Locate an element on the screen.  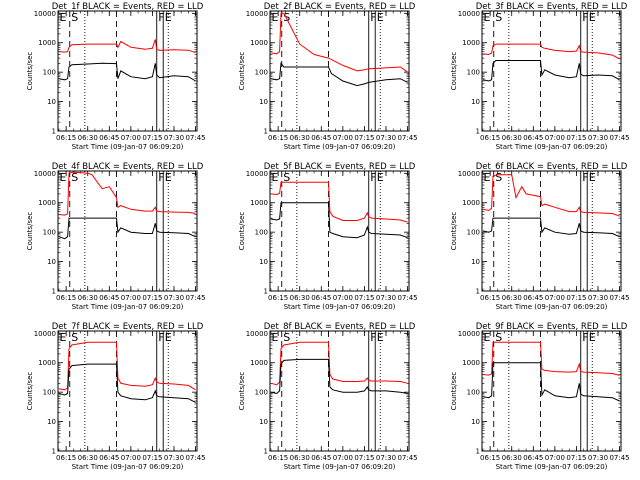
panel-title: Det_9f BLACK = Events, RED = LLD is located at coordinates (552, 327).